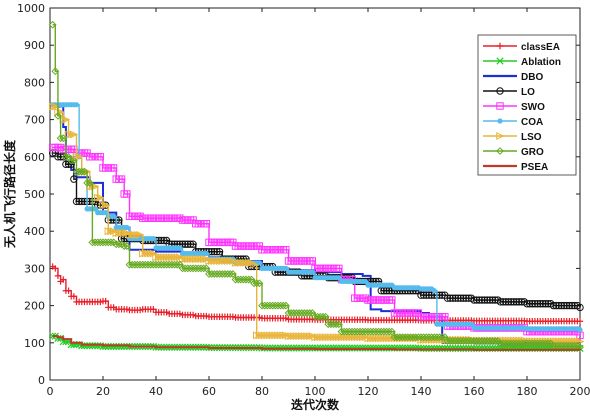  Describe the element at coordinates (316, 294) in the screenshot. I see `series-classea` at that location.